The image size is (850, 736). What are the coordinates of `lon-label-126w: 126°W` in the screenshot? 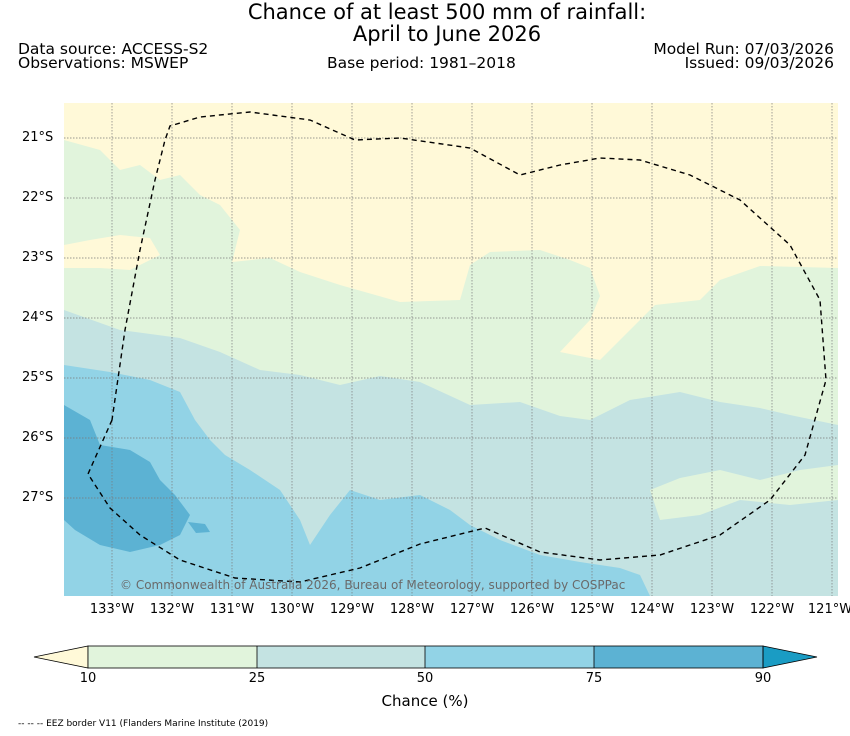 It's located at (532, 609).